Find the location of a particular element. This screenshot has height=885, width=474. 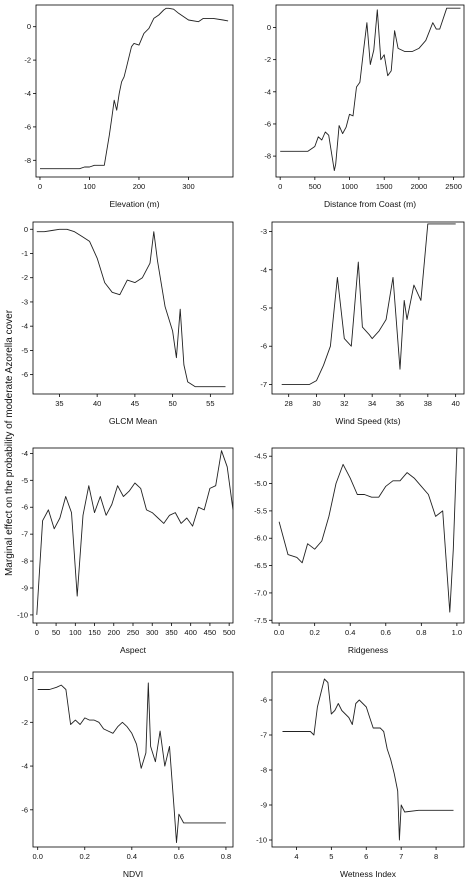

x-tick-label: 1000 is located at coordinates (349, 186).